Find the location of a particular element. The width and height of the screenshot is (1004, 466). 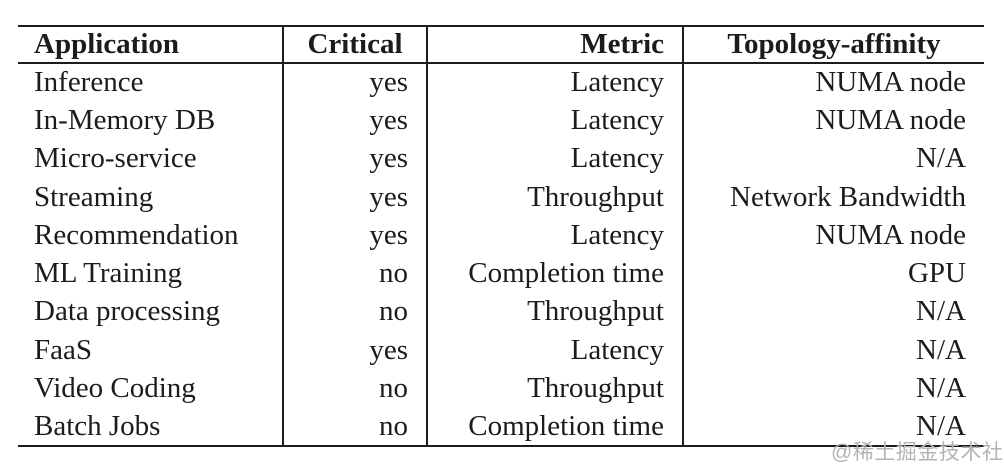

table-row: Batch Jobs no Completion time N/A is located at coordinates (501, 426).